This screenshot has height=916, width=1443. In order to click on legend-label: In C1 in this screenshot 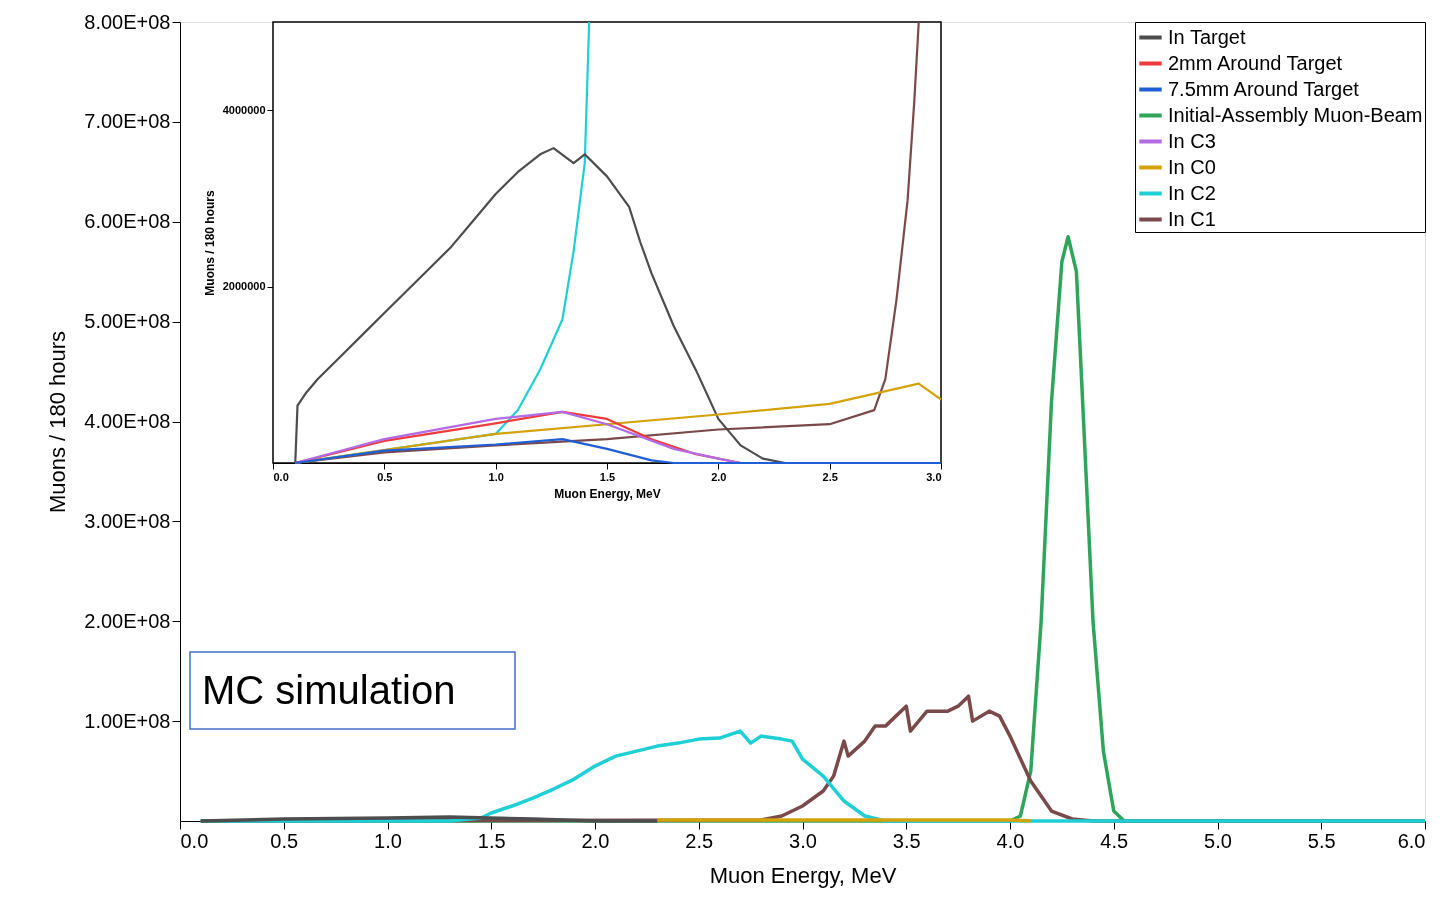, I will do `click(1192, 218)`.